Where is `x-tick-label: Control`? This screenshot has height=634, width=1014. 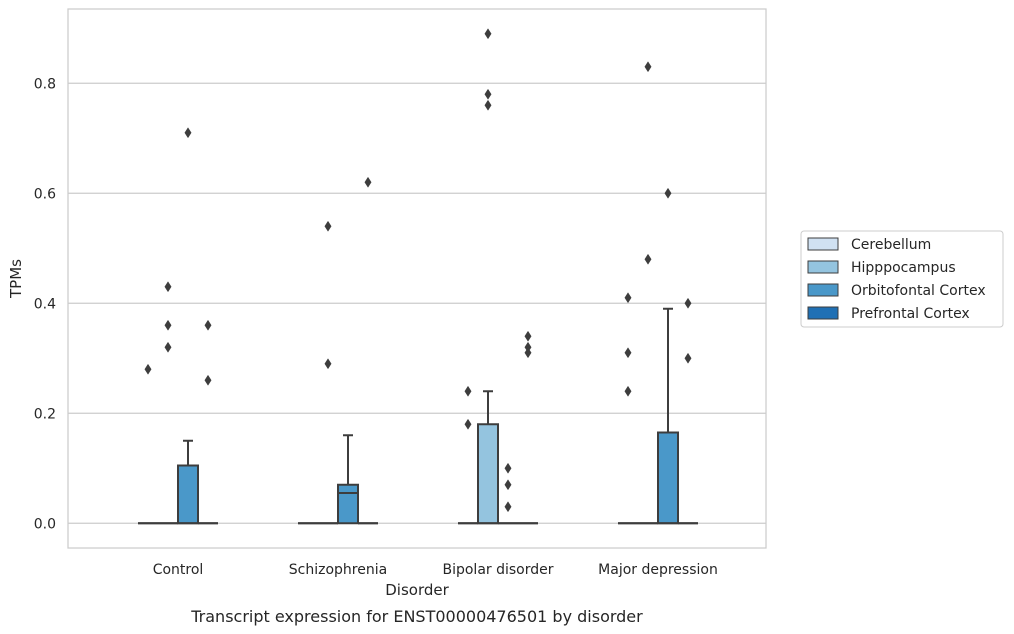
x-tick-label: Control is located at coordinates (178, 570).